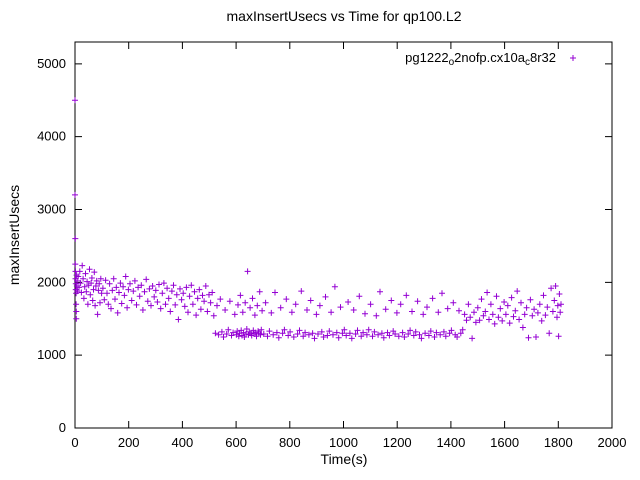  I want to click on svg-text: 5000, so click(51, 63).